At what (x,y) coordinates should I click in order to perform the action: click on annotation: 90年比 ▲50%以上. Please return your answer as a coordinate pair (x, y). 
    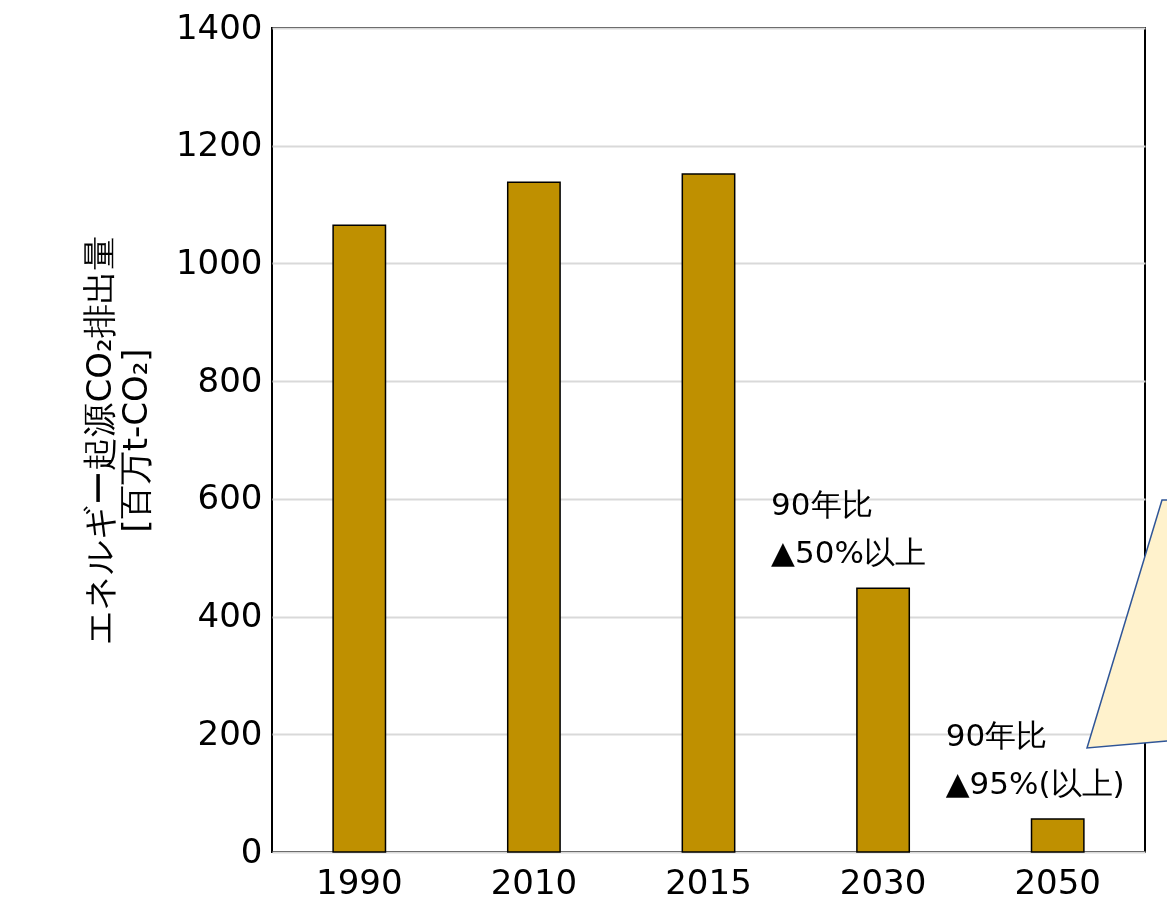
    Looking at the image, I should click on (848, 528).